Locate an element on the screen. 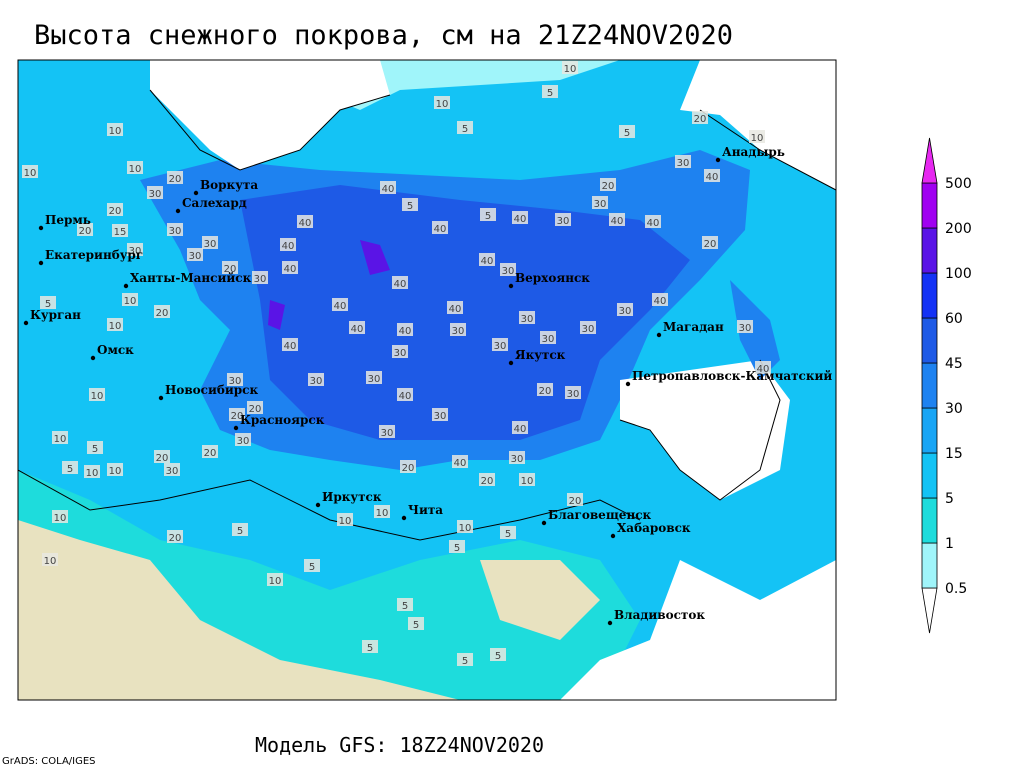  city-label: Новосибирск is located at coordinates (211, 390).